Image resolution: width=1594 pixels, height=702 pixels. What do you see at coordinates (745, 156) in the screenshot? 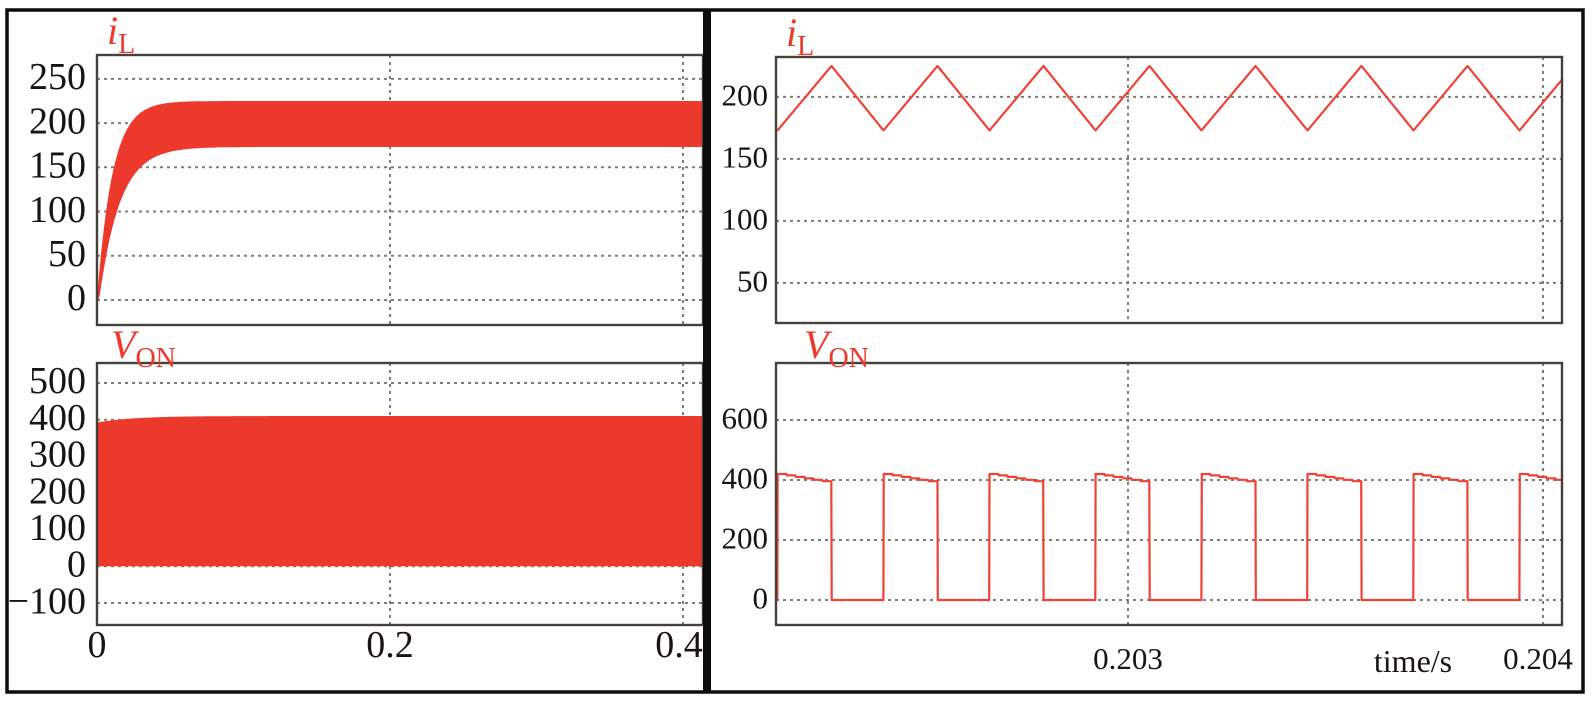
I see `y-tick-label-il-zoom-1: 150` at bounding box center [745, 156].